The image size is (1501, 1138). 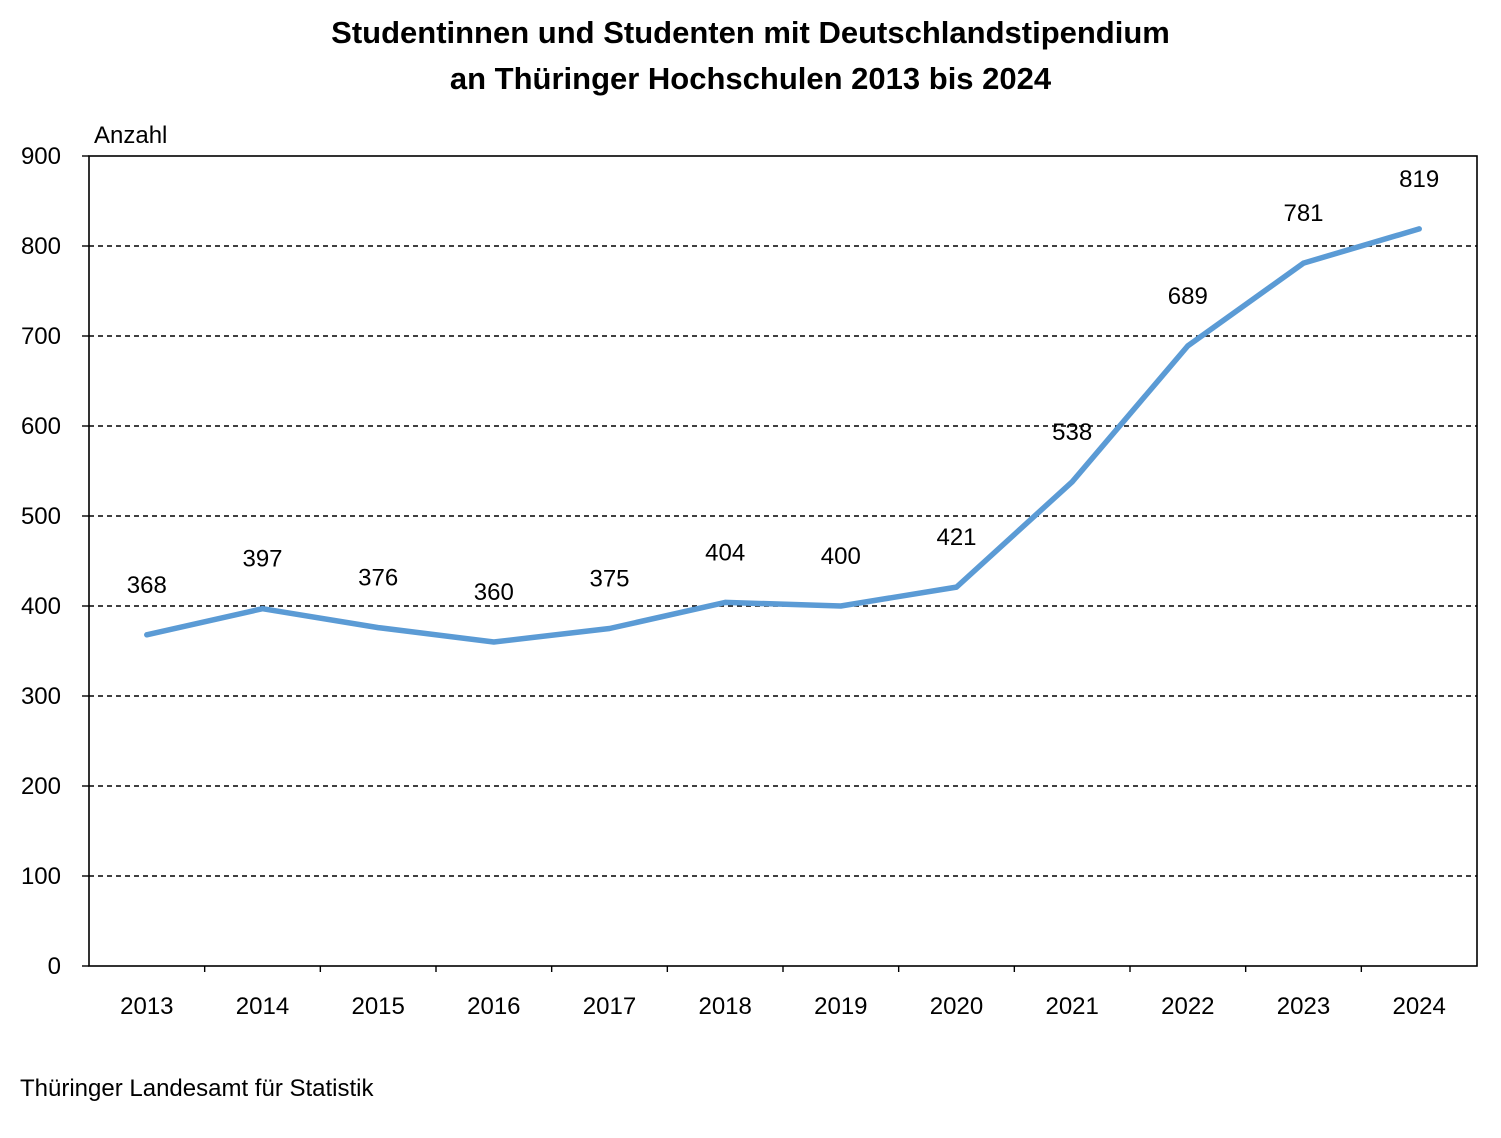 I want to click on y-tick-label: 100, so click(x=41, y=876).